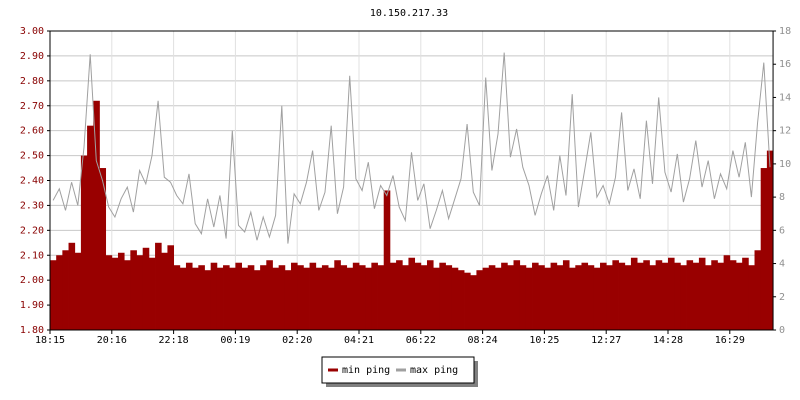  What do you see at coordinates (32, 31) in the screenshot?
I see `y-tick-label: 3.00` at bounding box center [32, 31].